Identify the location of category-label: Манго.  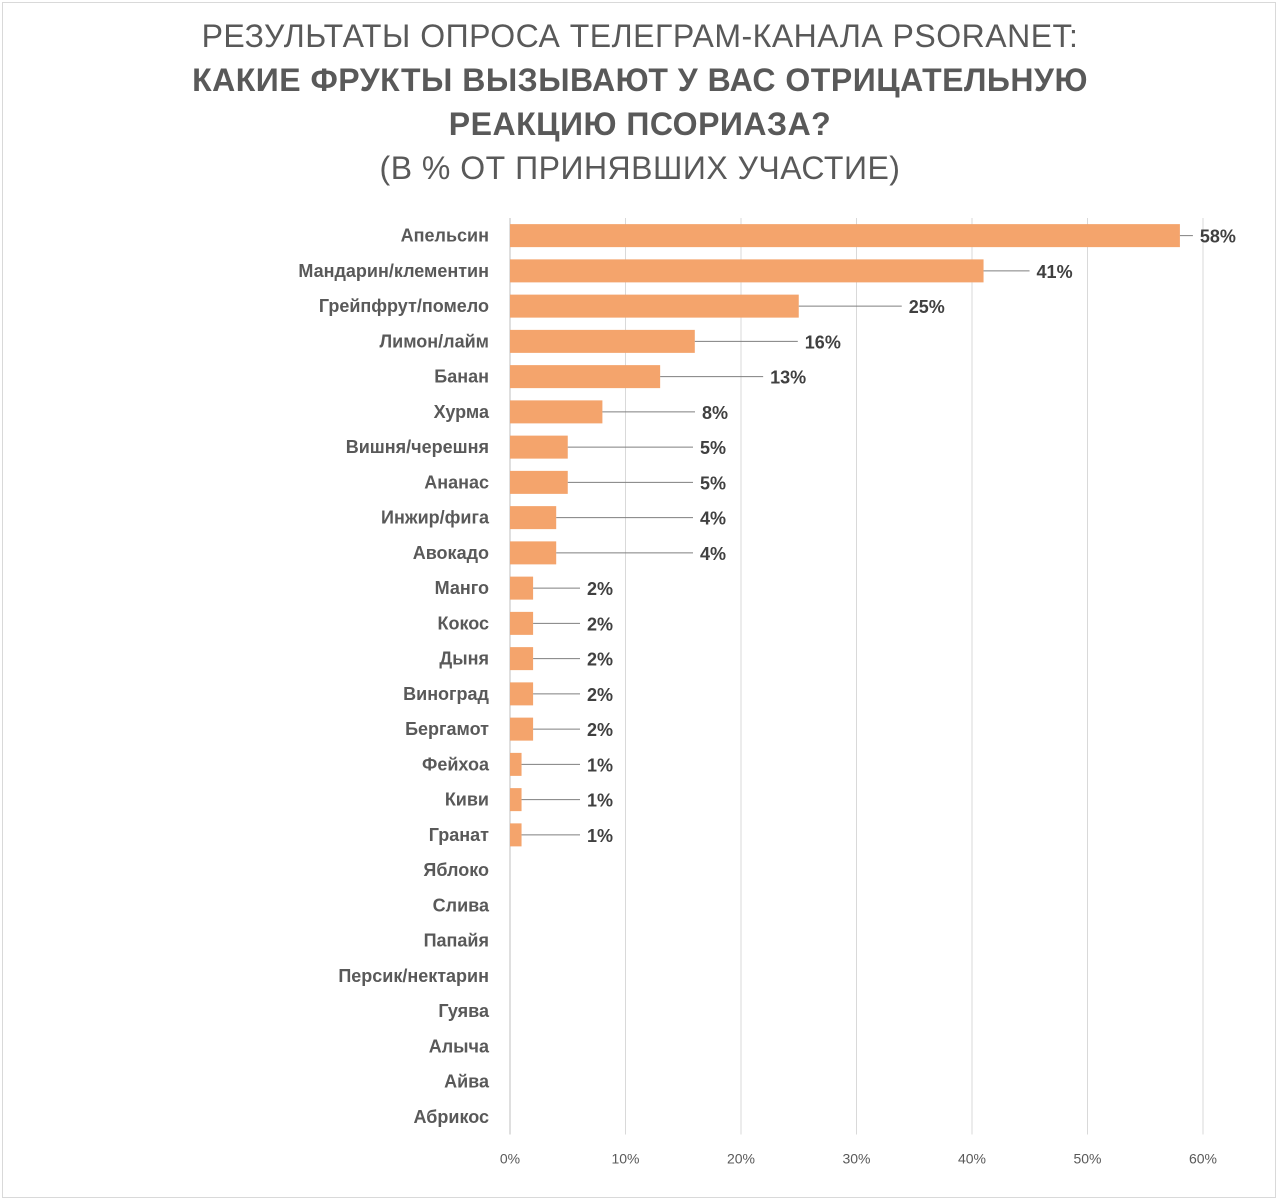
(462, 588).